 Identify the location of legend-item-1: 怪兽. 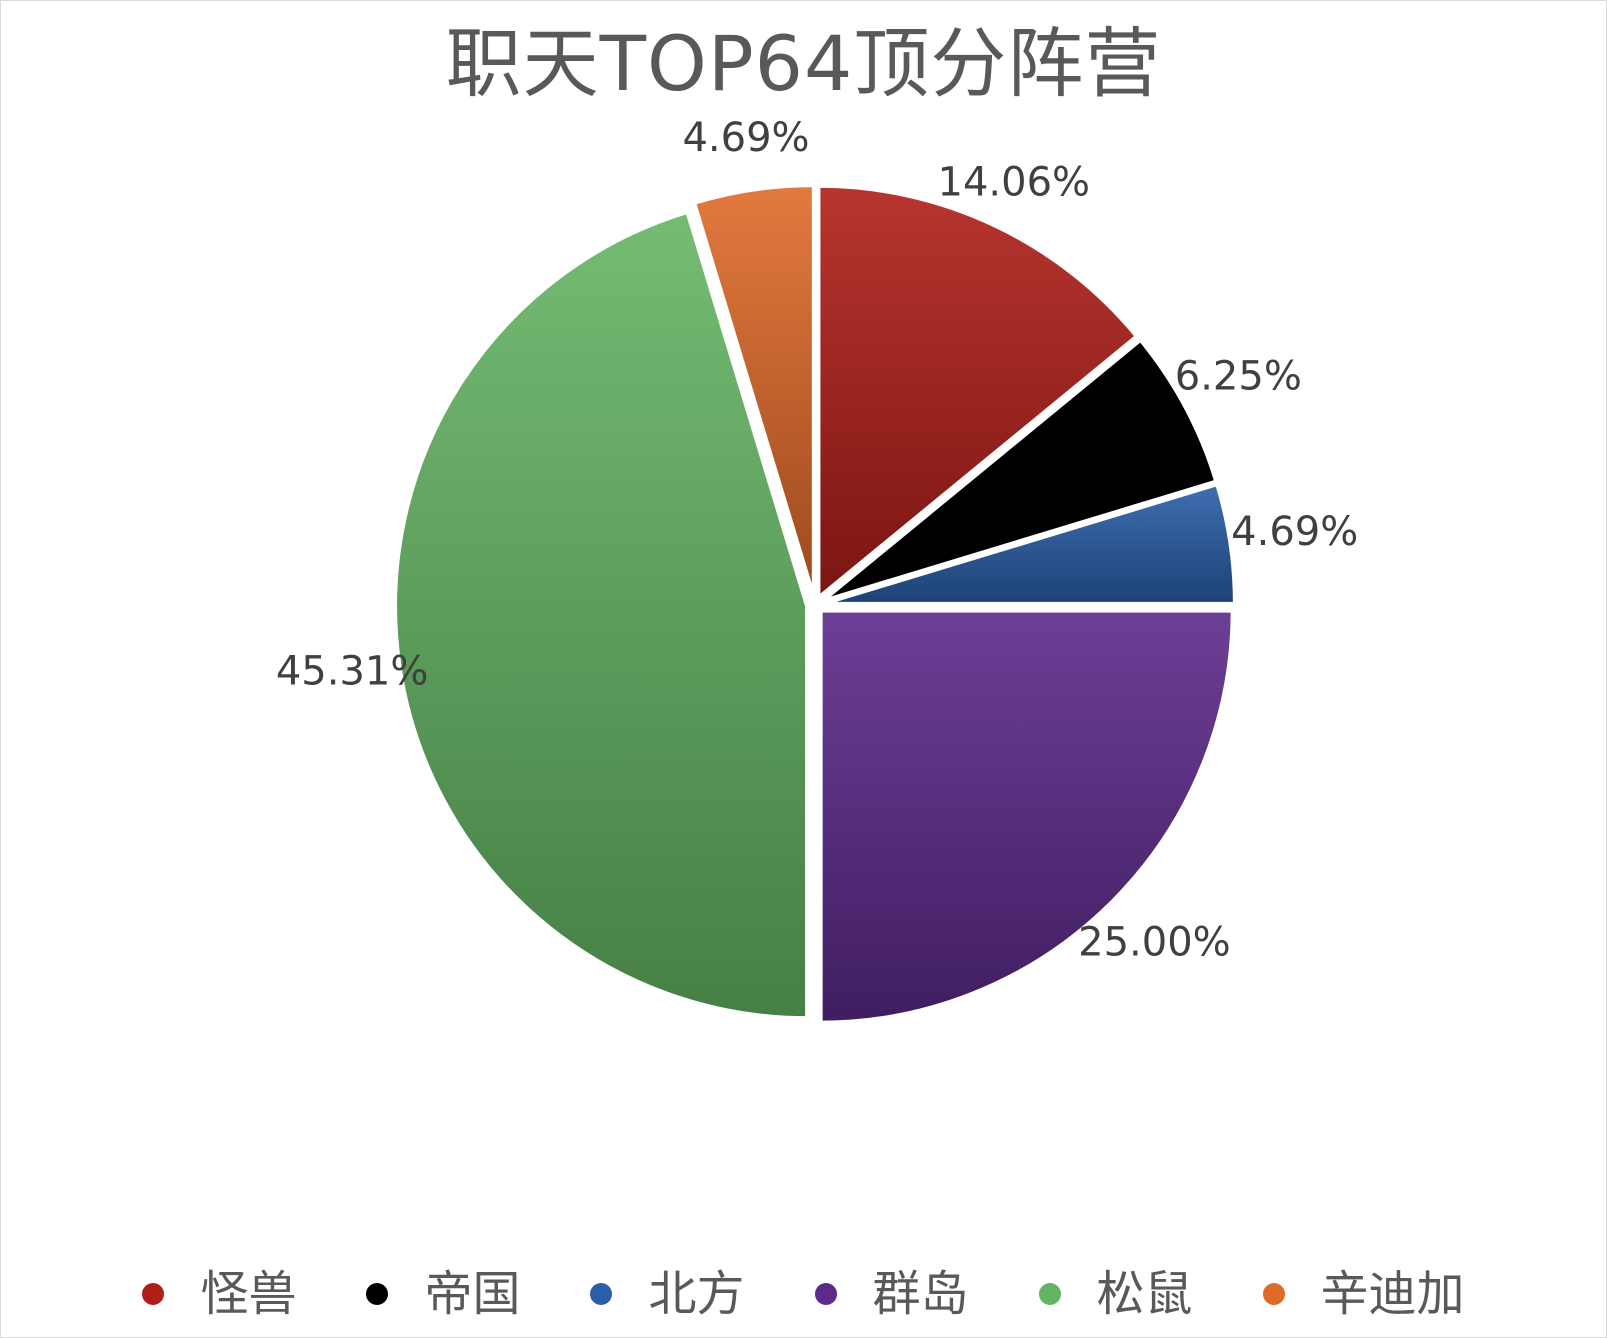
(219, 1294).